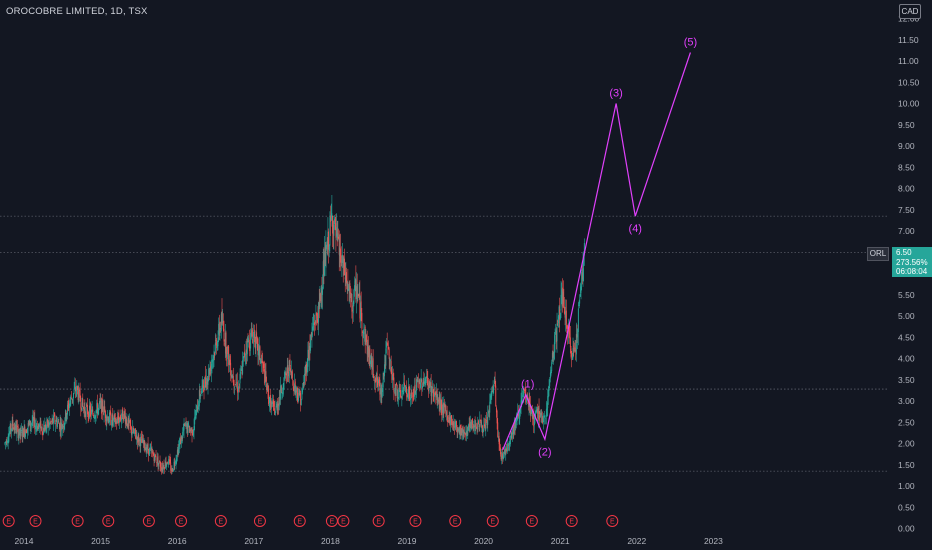  What do you see at coordinates (908, 40) in the screenshot?
I see `price-tick-label: 11.50` at bounding box center [908, 40].